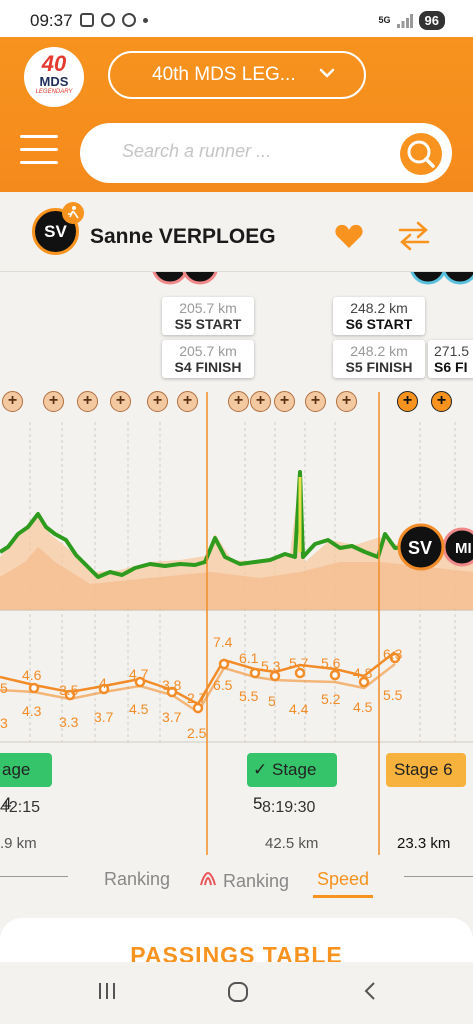 This screenshot has height=1024, width=473. Describe the element at coordinates (299, 663) in the screenshot. I see `speed-label: 5.7` at that location.